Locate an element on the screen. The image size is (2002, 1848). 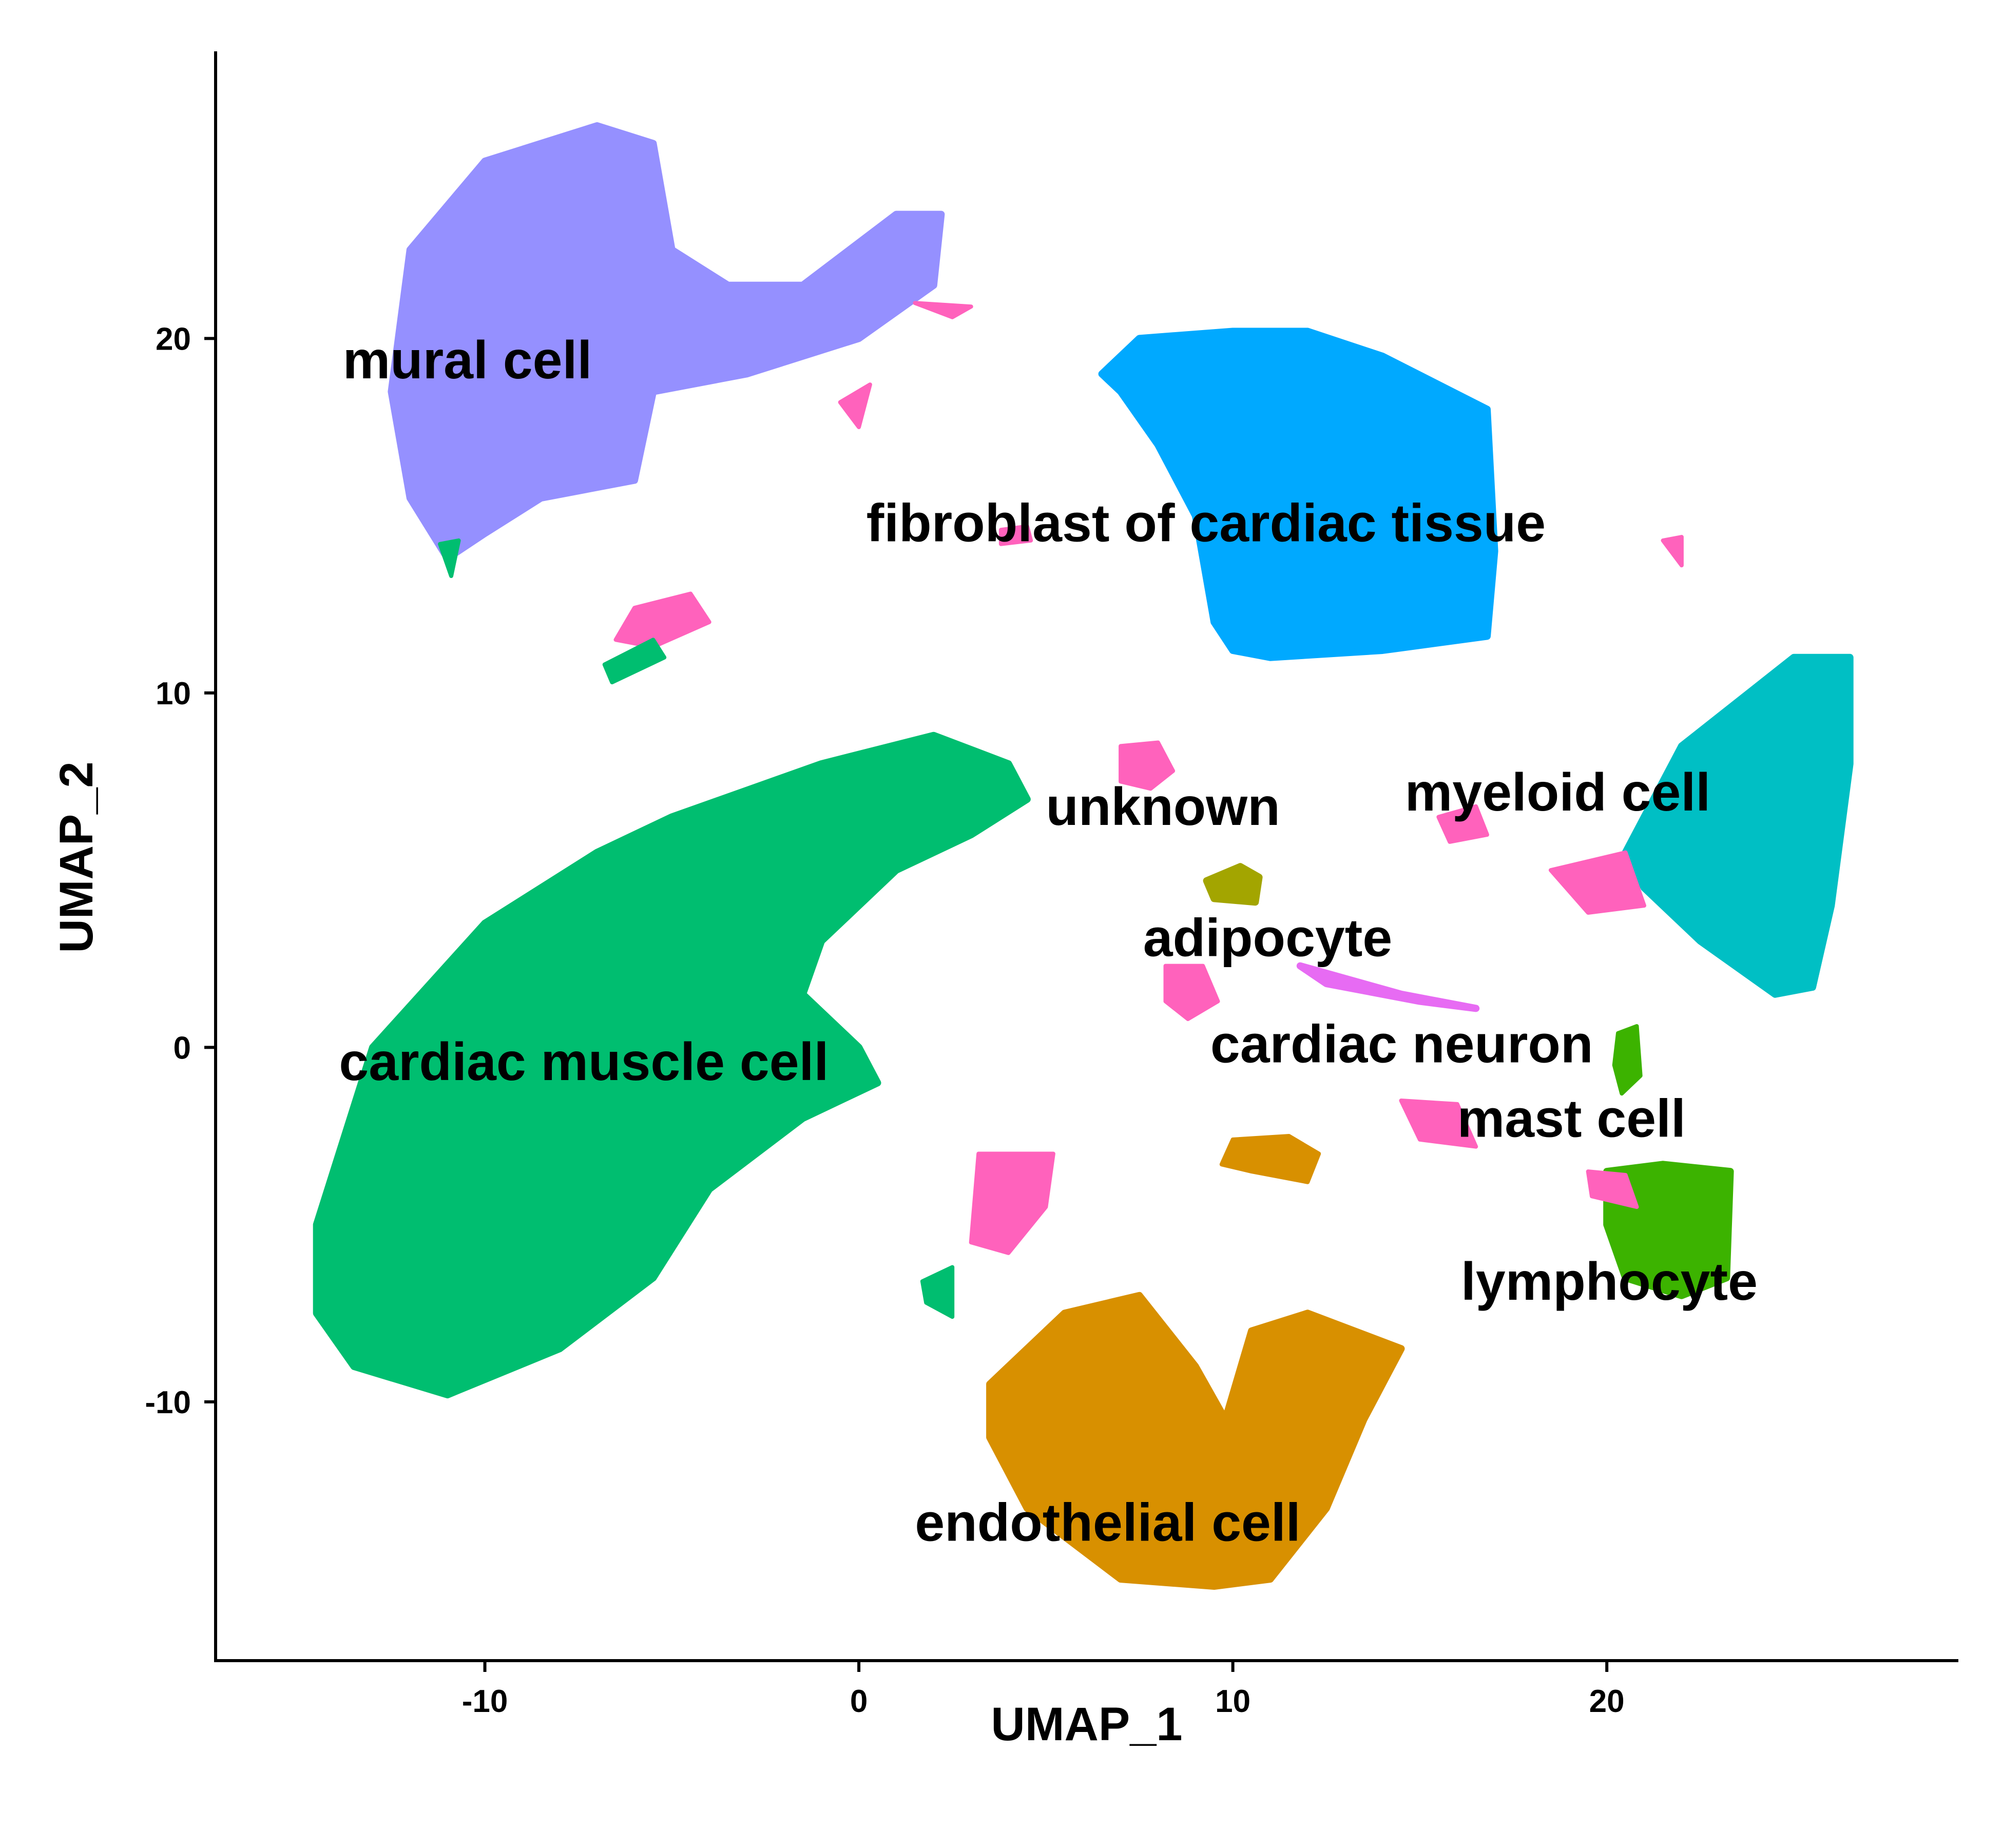
cluster-adipocyte is located at coordinates (1233, 884).